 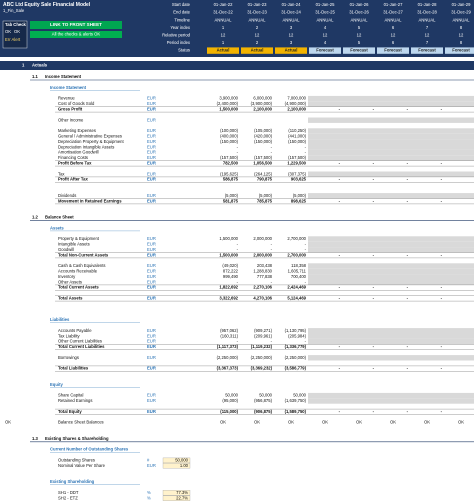 I want to click on checks-banner, so click(x=76, y=34).